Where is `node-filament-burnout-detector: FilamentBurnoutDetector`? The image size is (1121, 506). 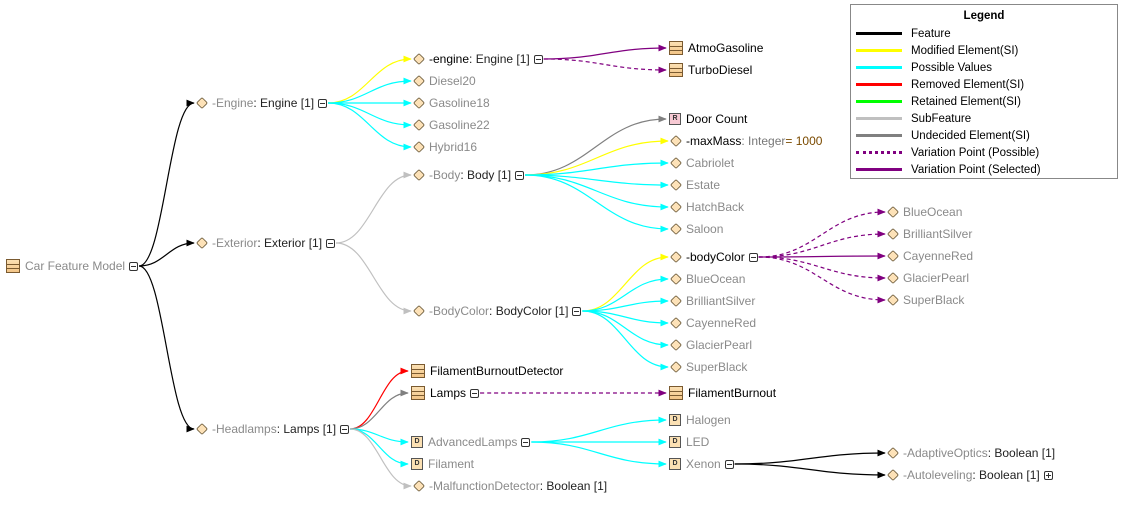
node-filament-burnout-detector: FilamentBurnoutDetector is located at coordinates (487, 371).